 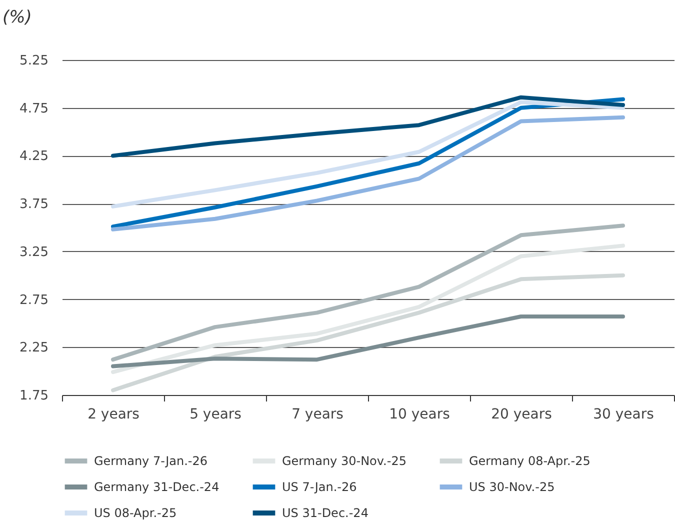 What do you see at coordinates (216, 414) in the screenshot?
I see `x-tick-label: 5 years` at bounding box center [216, 414].